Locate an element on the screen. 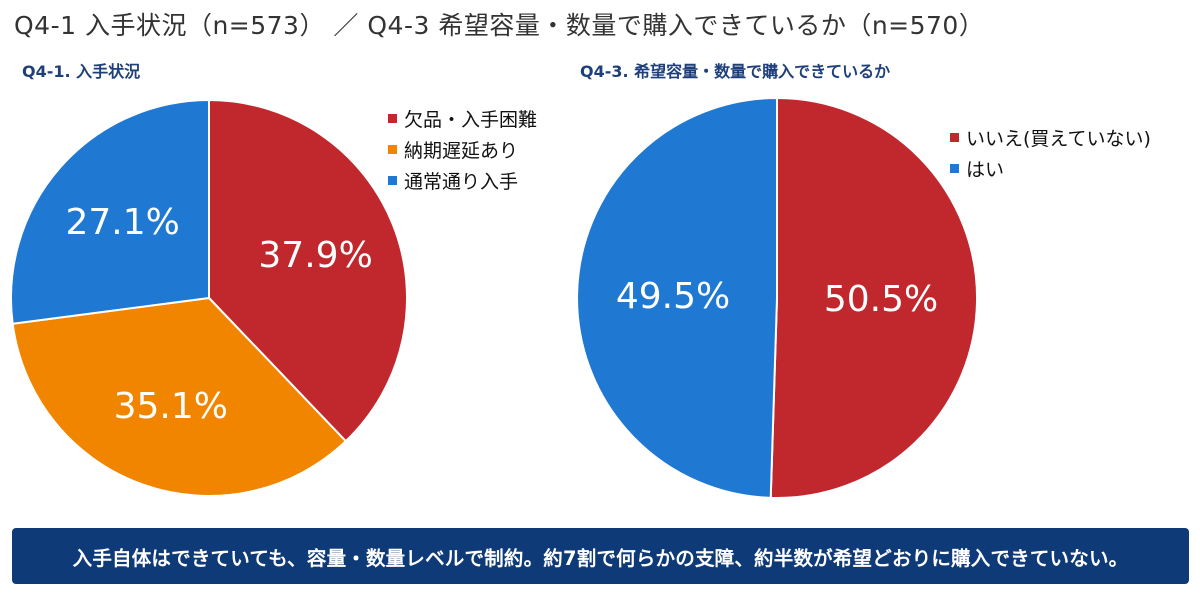 Image resolution: width=1200 pixels, height=596 pixels. legend-item-shortage: 欠品・入手困難 is located at coordinates (462, 118).